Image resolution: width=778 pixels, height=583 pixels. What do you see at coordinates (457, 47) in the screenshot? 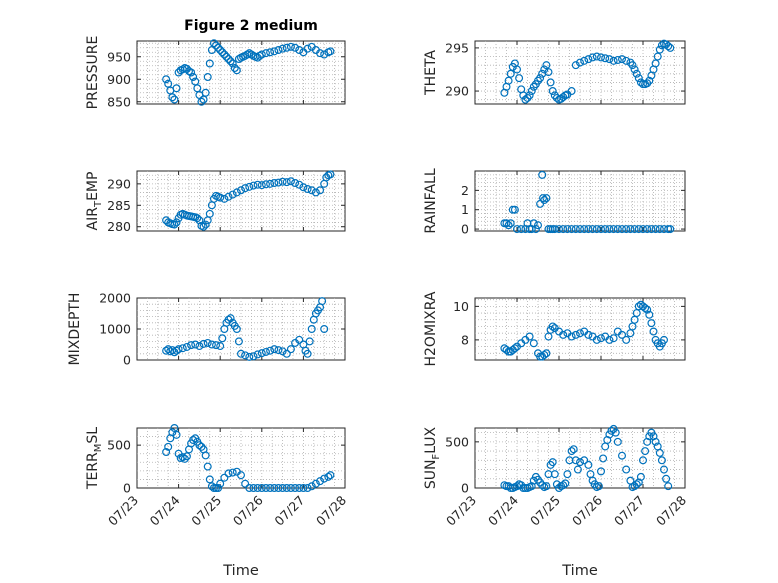
I see `y-tick-label: 295` at bounding box center [457, 47].